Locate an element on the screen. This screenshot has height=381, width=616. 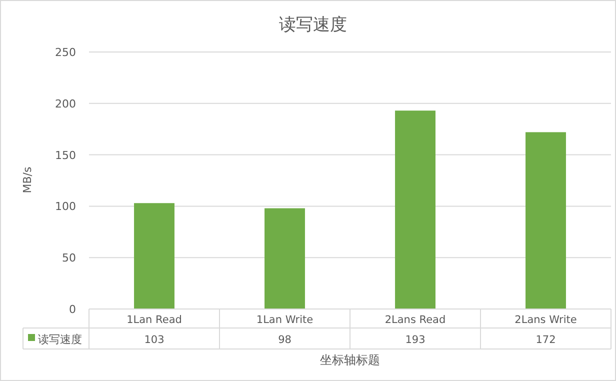
data-label: 103 is located at coordinates (154, 340).